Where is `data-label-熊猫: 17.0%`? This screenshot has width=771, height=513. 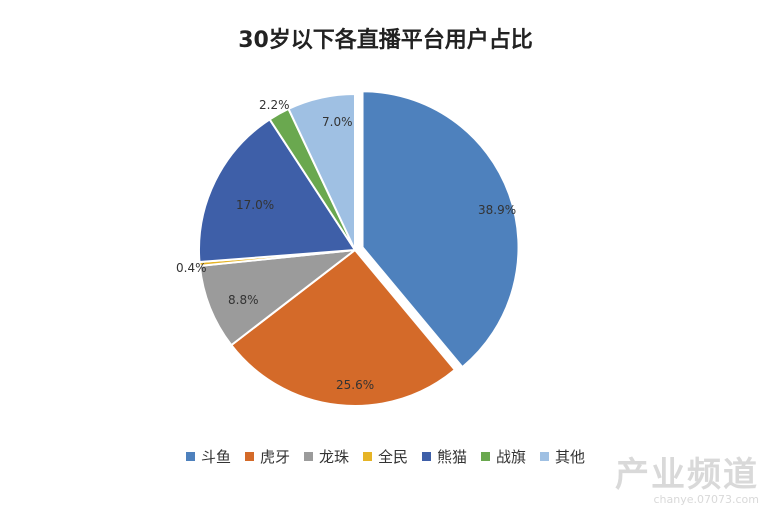
data-label-熊猫: 17.0% is located at coordinates (255, 205).